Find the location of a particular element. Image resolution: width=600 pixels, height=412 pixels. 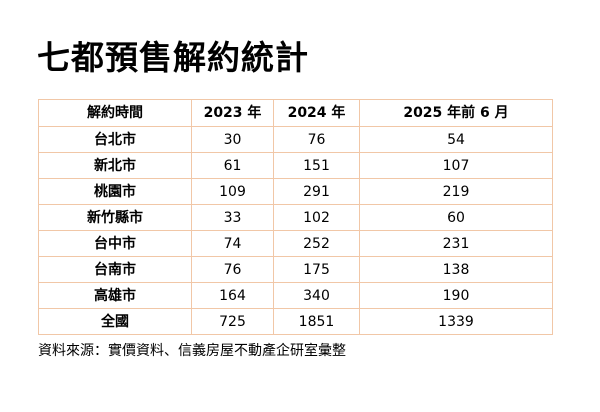

table-cell: 340 is located at coordinates (316, 295).